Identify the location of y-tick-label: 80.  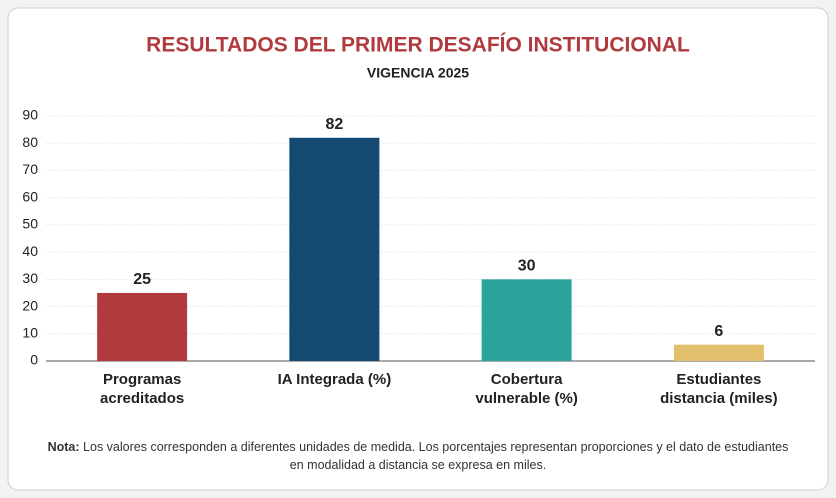
(30, 142).